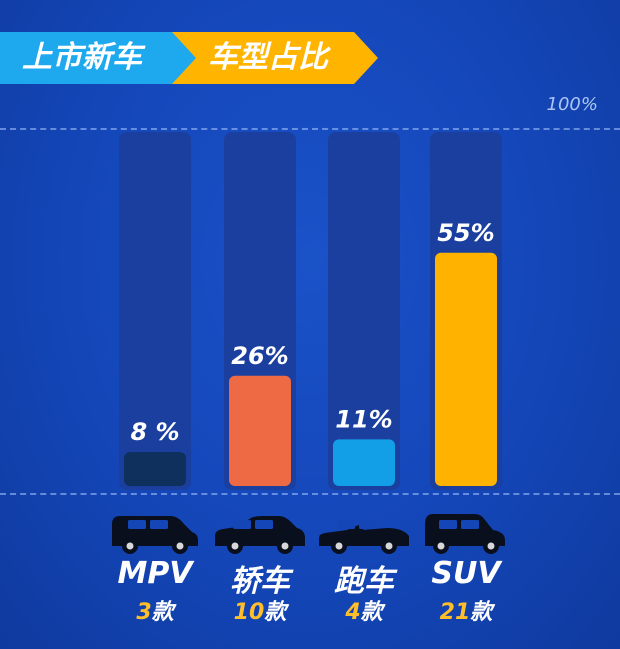 This screenshot has height=649, width=620. Describe the element at coordinates (249, 612) in the screenshot. I see `count-number-1: 10` at that location.